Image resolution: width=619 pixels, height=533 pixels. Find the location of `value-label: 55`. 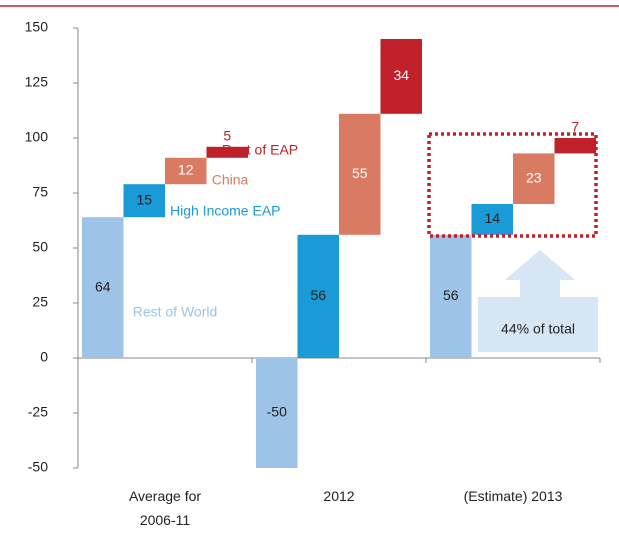

value-label: 55 is located at coordinates (360, 173).